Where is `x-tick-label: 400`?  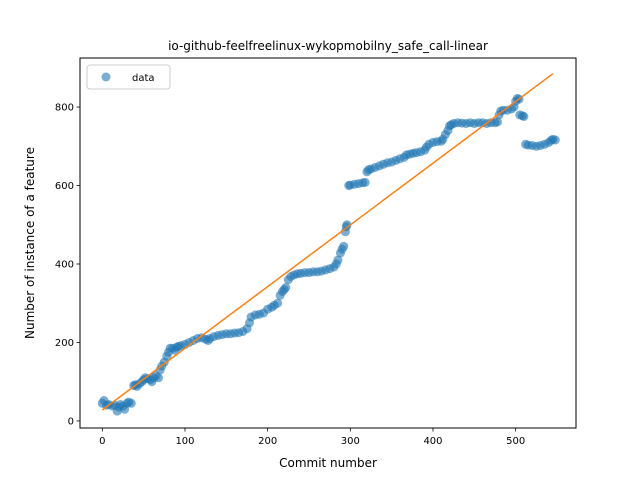
x-tick-label: 400 is located at coordinates (432, 441).